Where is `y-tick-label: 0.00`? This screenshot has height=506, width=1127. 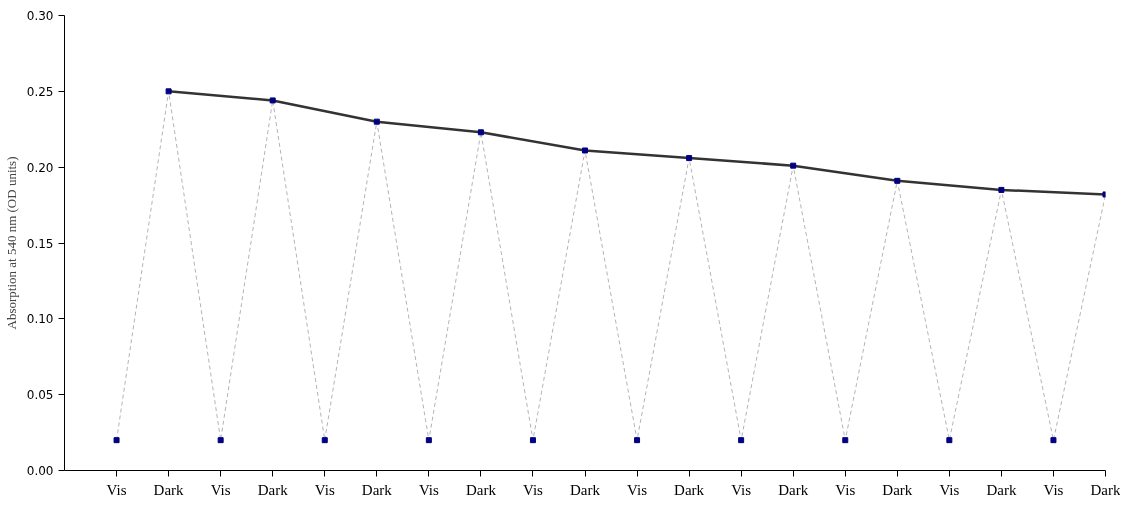
y-tick-label: 0.00 is located at coordinates (40, 471).